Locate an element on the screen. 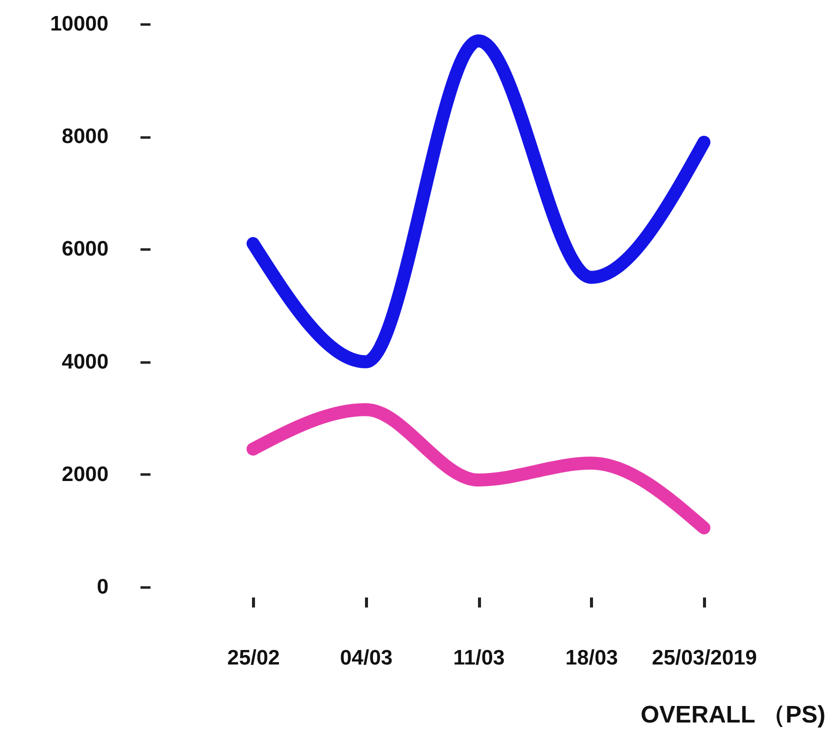  x-tick-label: 25/03/2019 is located at coordinates (704, 658).